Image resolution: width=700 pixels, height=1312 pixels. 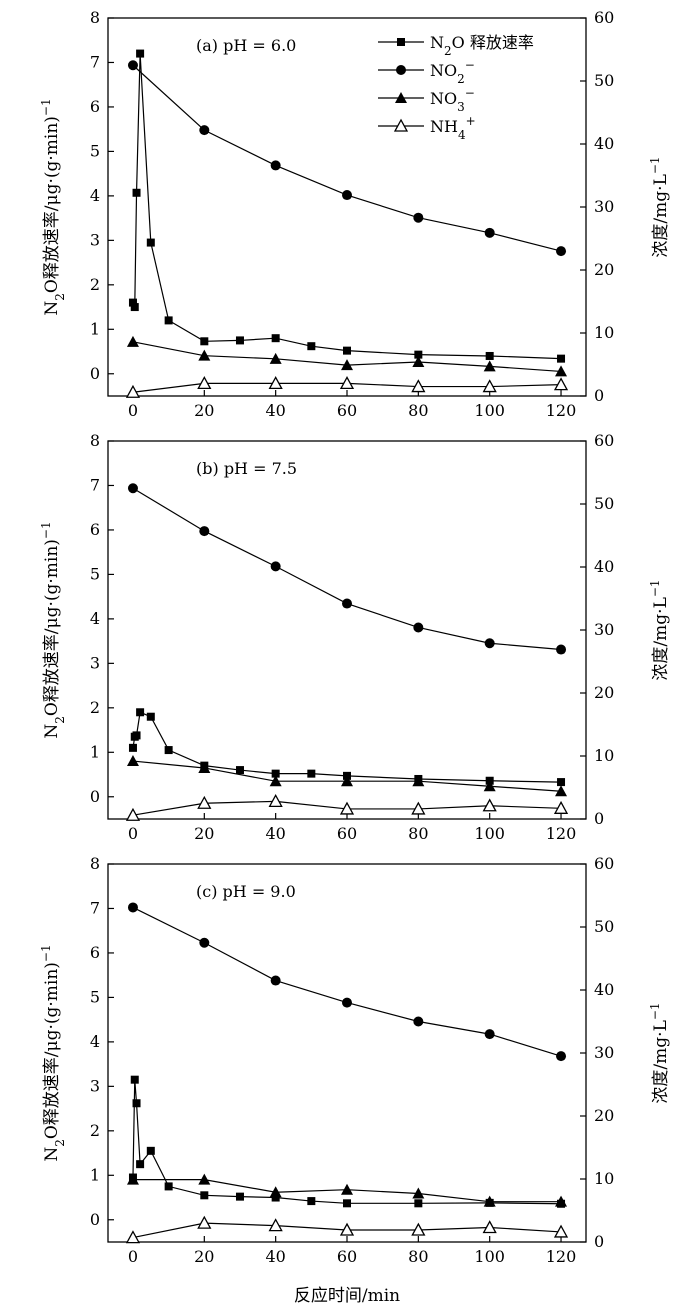 I want to click on y-axis-right-title-part: −1, so click(x=655, y=1011).